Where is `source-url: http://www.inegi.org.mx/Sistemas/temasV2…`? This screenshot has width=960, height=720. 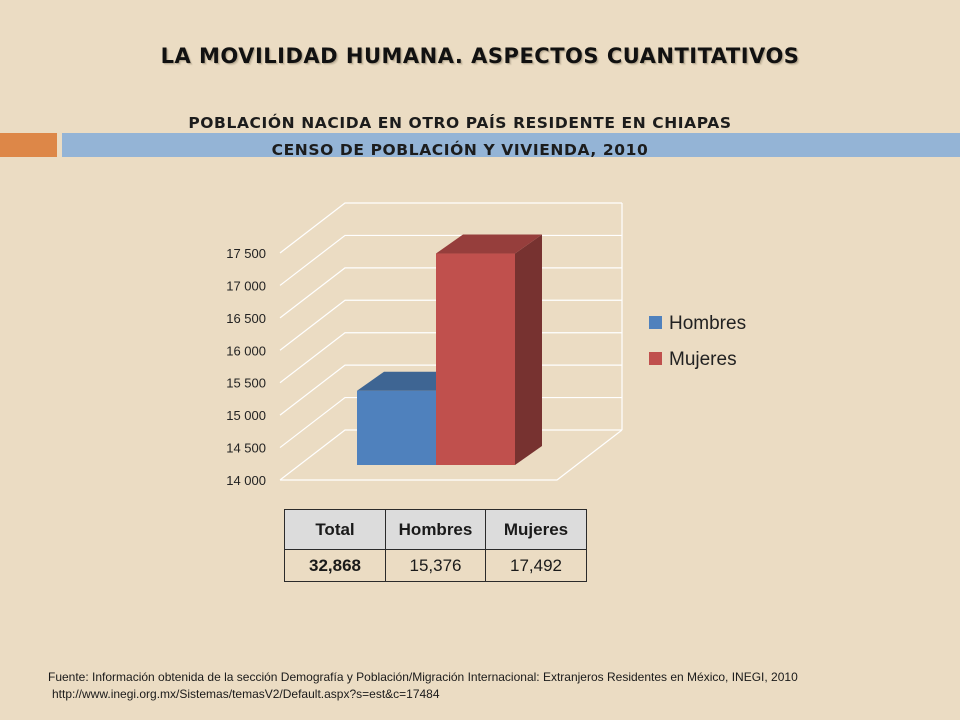 source-url: http://www.inegi.org.mx/Sistemas/temasV2… is located at coordinates (246, 694).